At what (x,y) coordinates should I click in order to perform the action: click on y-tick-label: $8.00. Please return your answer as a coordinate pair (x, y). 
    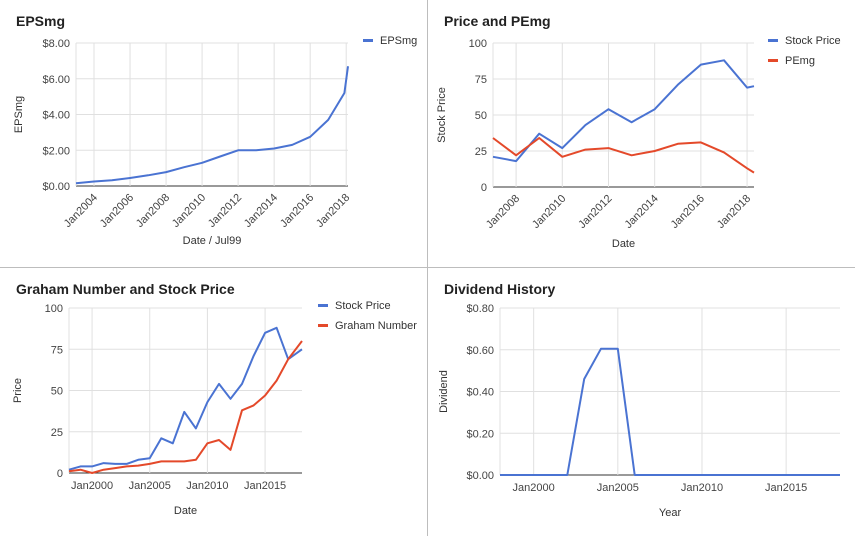
    Looking at the image, I should click on (56, 44).